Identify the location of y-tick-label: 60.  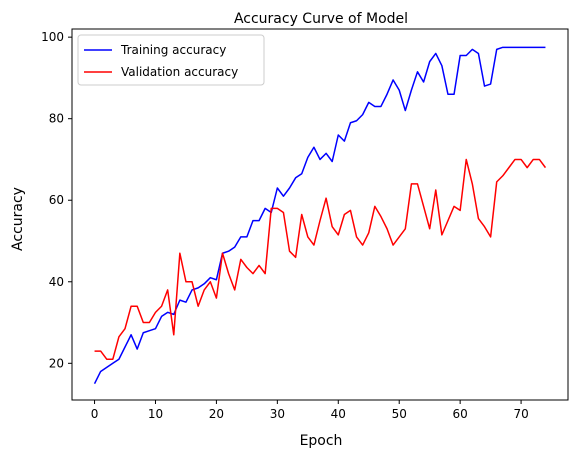
(56, 200).